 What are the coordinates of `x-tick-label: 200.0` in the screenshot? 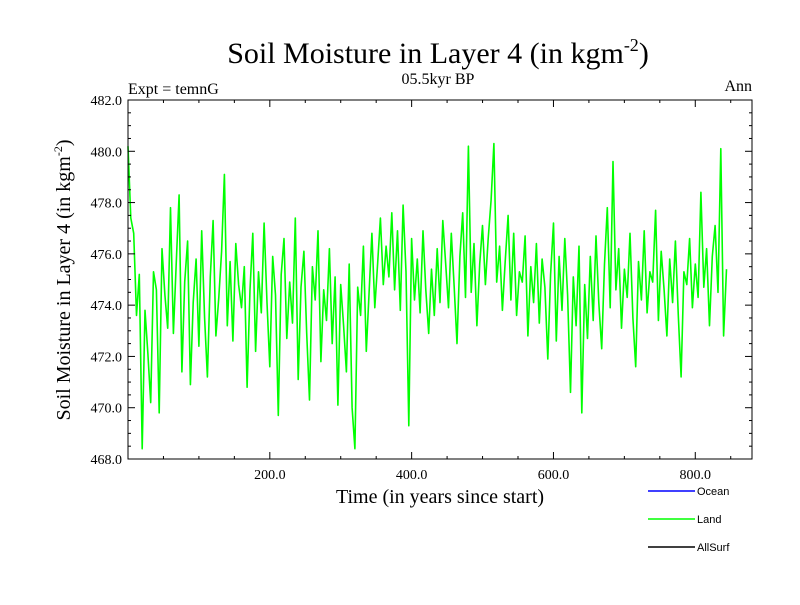 It's located at (270, 475).